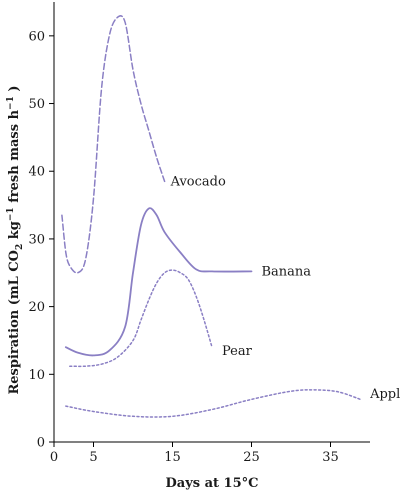  Describe the element at coordinates (113, 144) in the screenshot. I see `series-line-avocado` at that location.